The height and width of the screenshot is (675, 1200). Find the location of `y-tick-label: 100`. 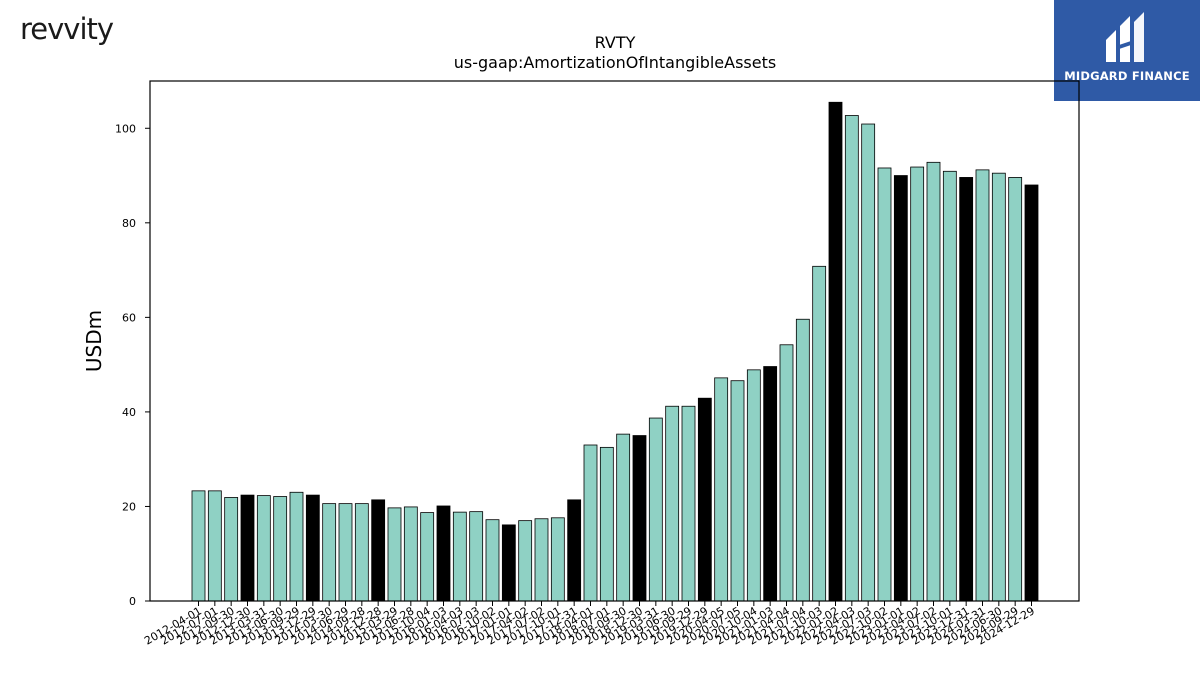

y-tick-label: 100 is located at coordinates (125, 128).